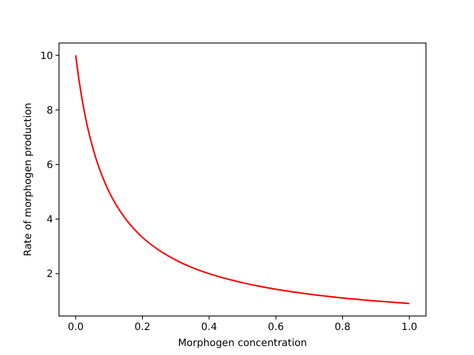 This screenshot has height=355, width=474. What do you see at coordinates (142, 327) in the screenshot?
I see `x-tick-label: 0.2` at bounding box center [142, 327].